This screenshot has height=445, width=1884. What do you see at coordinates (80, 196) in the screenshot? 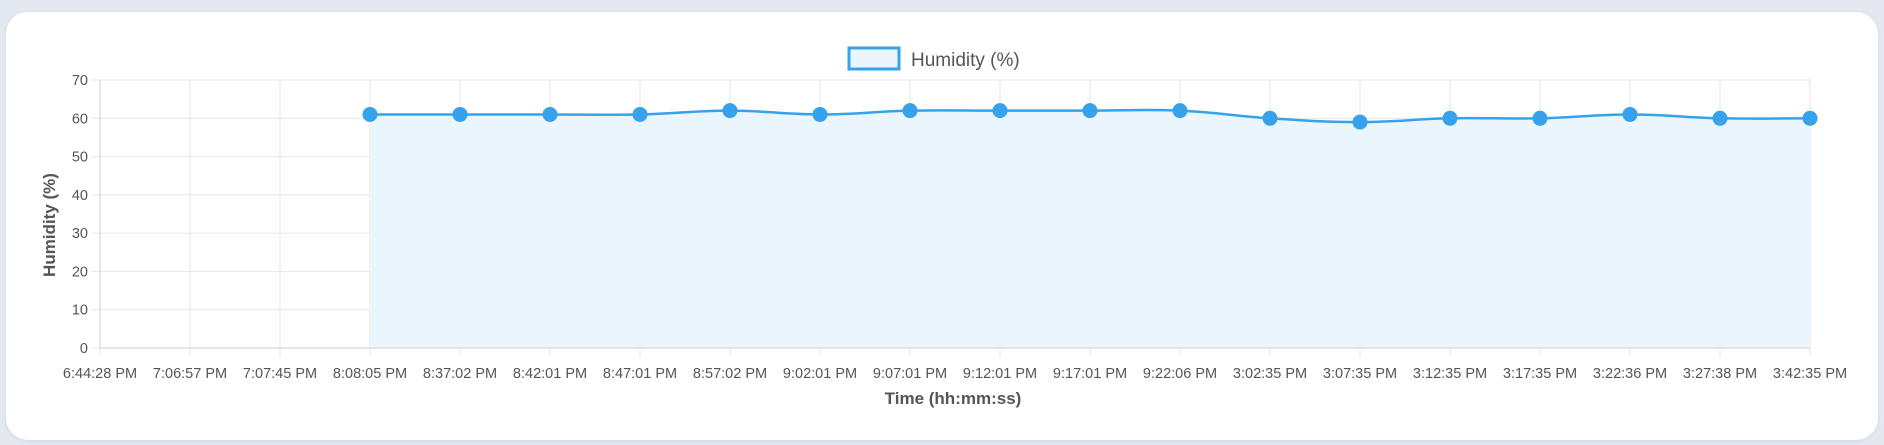
I see `y-tick-label: 40` at bounding box center [80, 196].